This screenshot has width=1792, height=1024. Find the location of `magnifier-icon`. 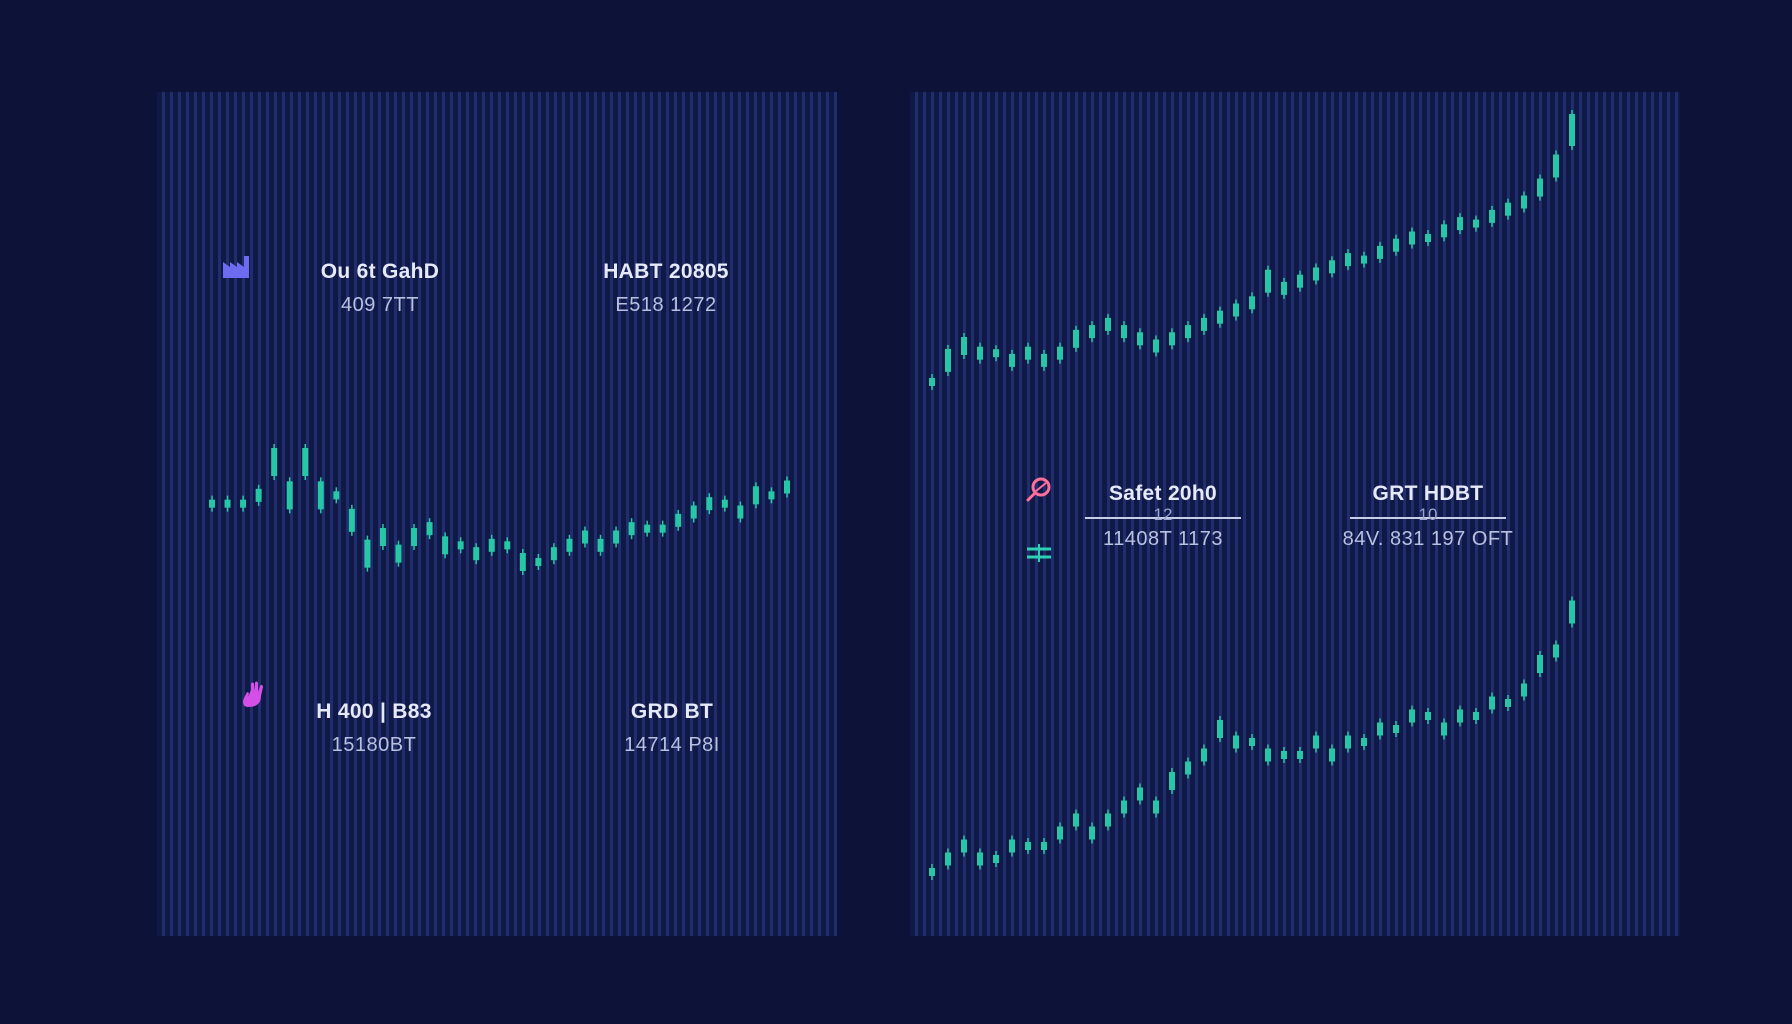

magnifier-icon is located at coordinates (1038, 489).